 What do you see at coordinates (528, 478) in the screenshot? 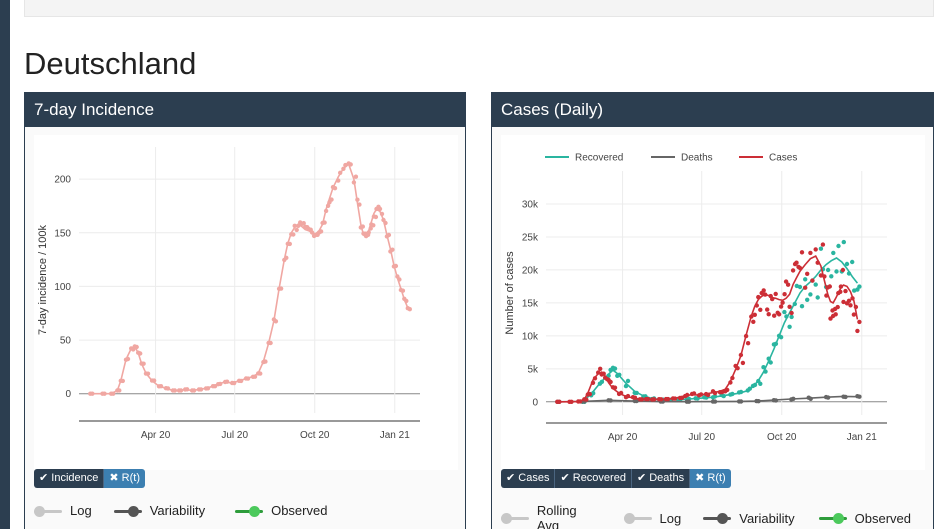
I see `cases-toggle-button: ✔ Cases` at bounding box center [528, 478].